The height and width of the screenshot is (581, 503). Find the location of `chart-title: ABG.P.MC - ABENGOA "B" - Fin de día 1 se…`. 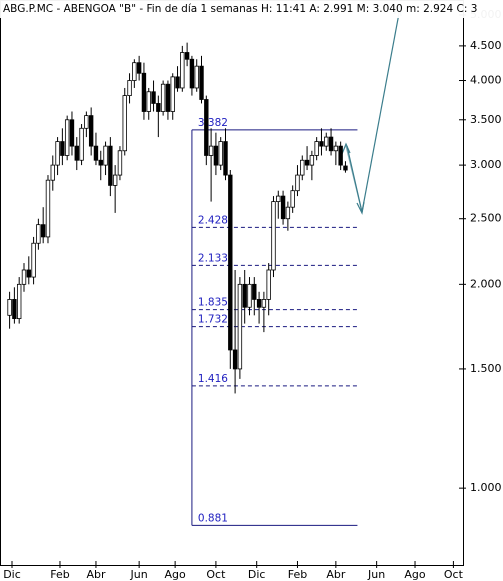

chart-title: ABG.P.MC - ABENGOA "B" - Fin de día 1 se… is located at coordinates (240, 9).